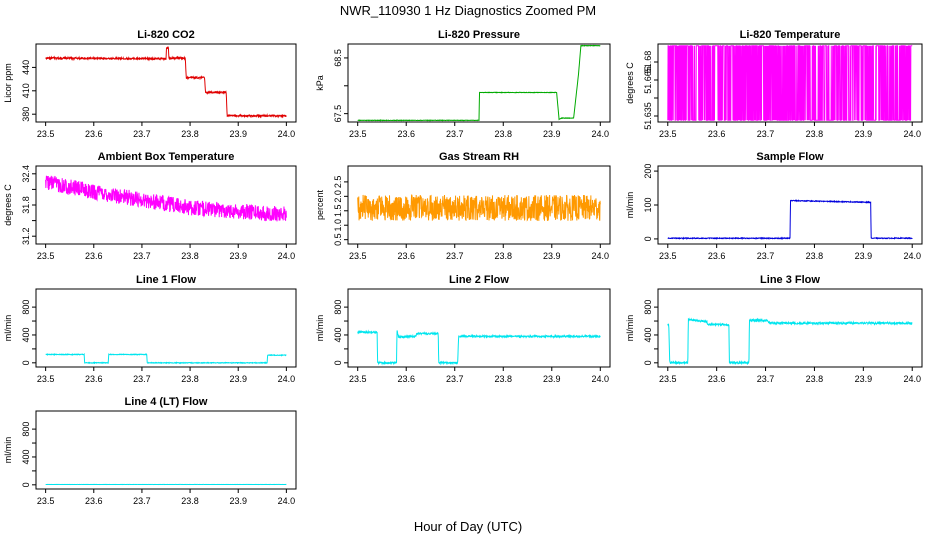 The image size is (936, 545). I want to click on y-tick-label: 67.5, so click(338, 114).